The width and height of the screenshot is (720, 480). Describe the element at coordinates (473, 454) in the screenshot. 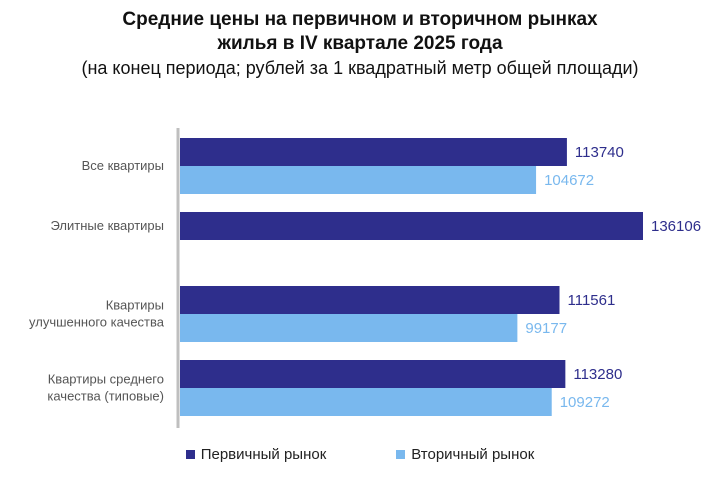

I see `legend-label-secondary: Вторичный рынок` at that location.